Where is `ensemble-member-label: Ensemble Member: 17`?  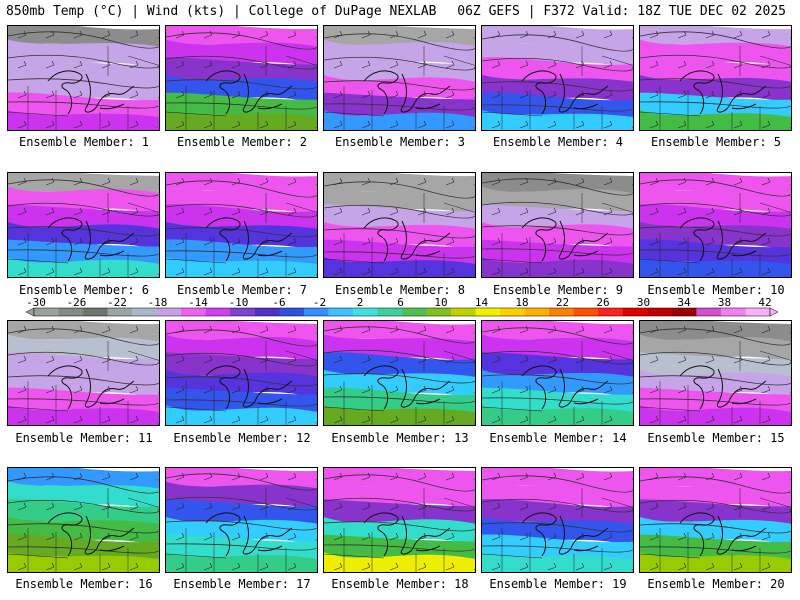 ensemble-member-label: Ensemble Member: 17 is located at coordinates (242, 584).